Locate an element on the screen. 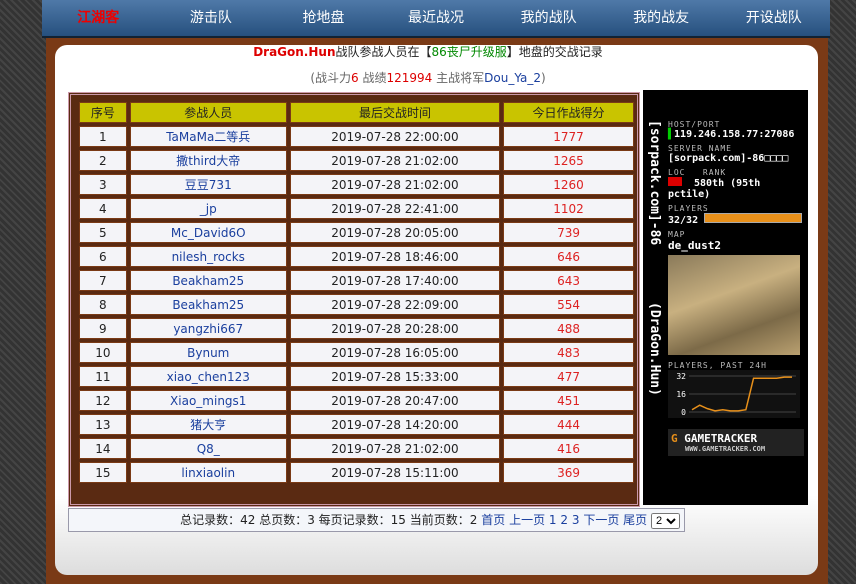 This screenshot has height=584, width=856. l: LOC is located at coordinates (677, 172).